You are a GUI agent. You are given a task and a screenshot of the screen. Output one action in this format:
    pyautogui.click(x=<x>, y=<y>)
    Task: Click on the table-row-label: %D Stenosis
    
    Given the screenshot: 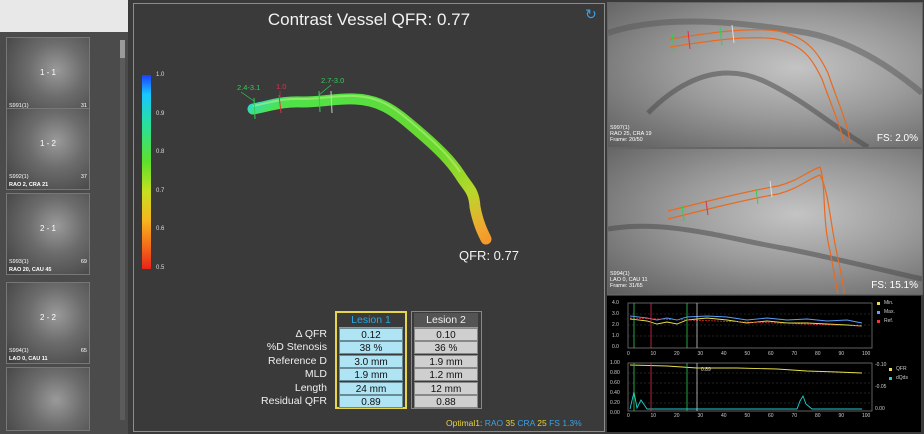 What is the action you would take?
    pyautogui.click(x=296, y=347)
    